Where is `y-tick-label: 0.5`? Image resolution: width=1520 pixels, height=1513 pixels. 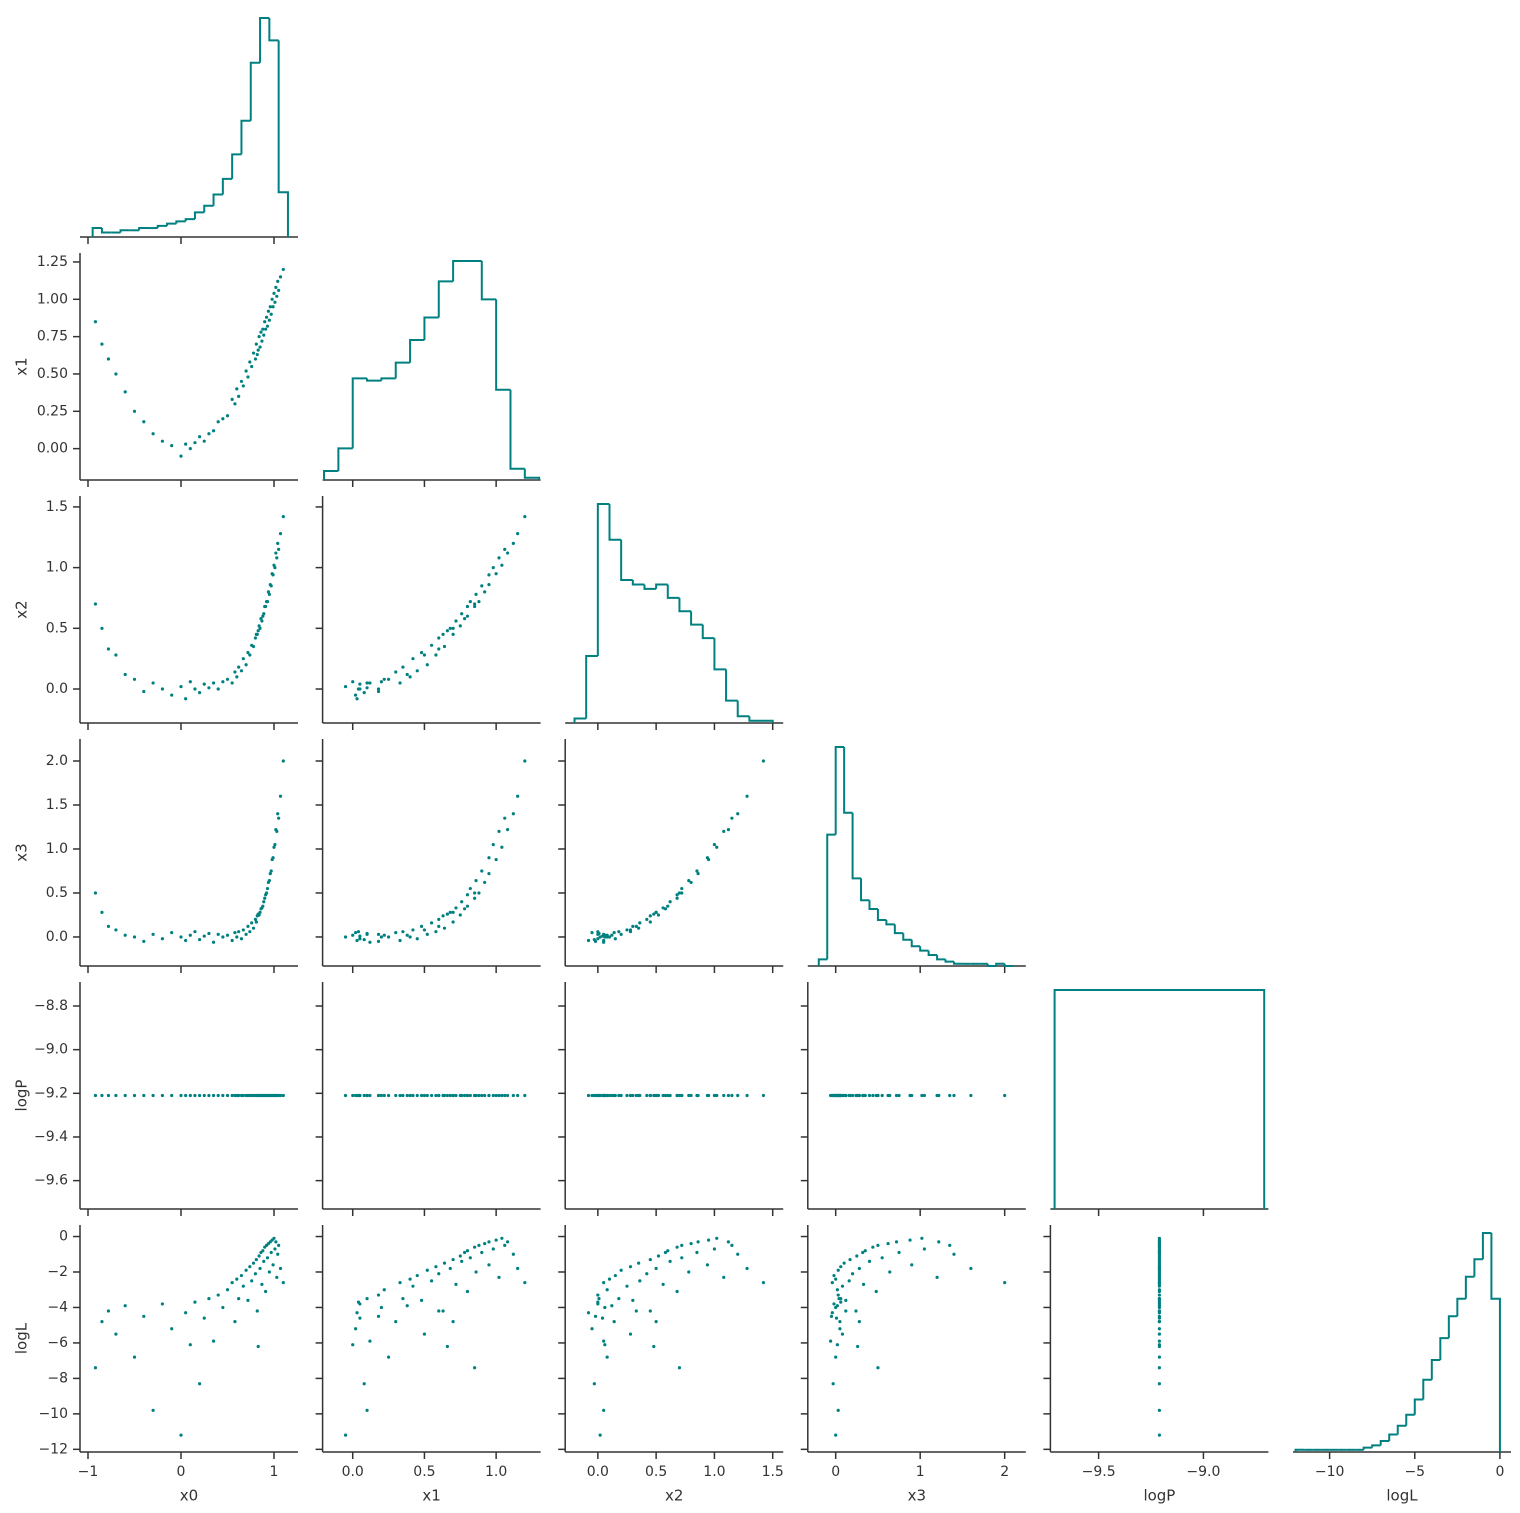 y-tick-label: 0.5 is located at coordinates (57, 628).